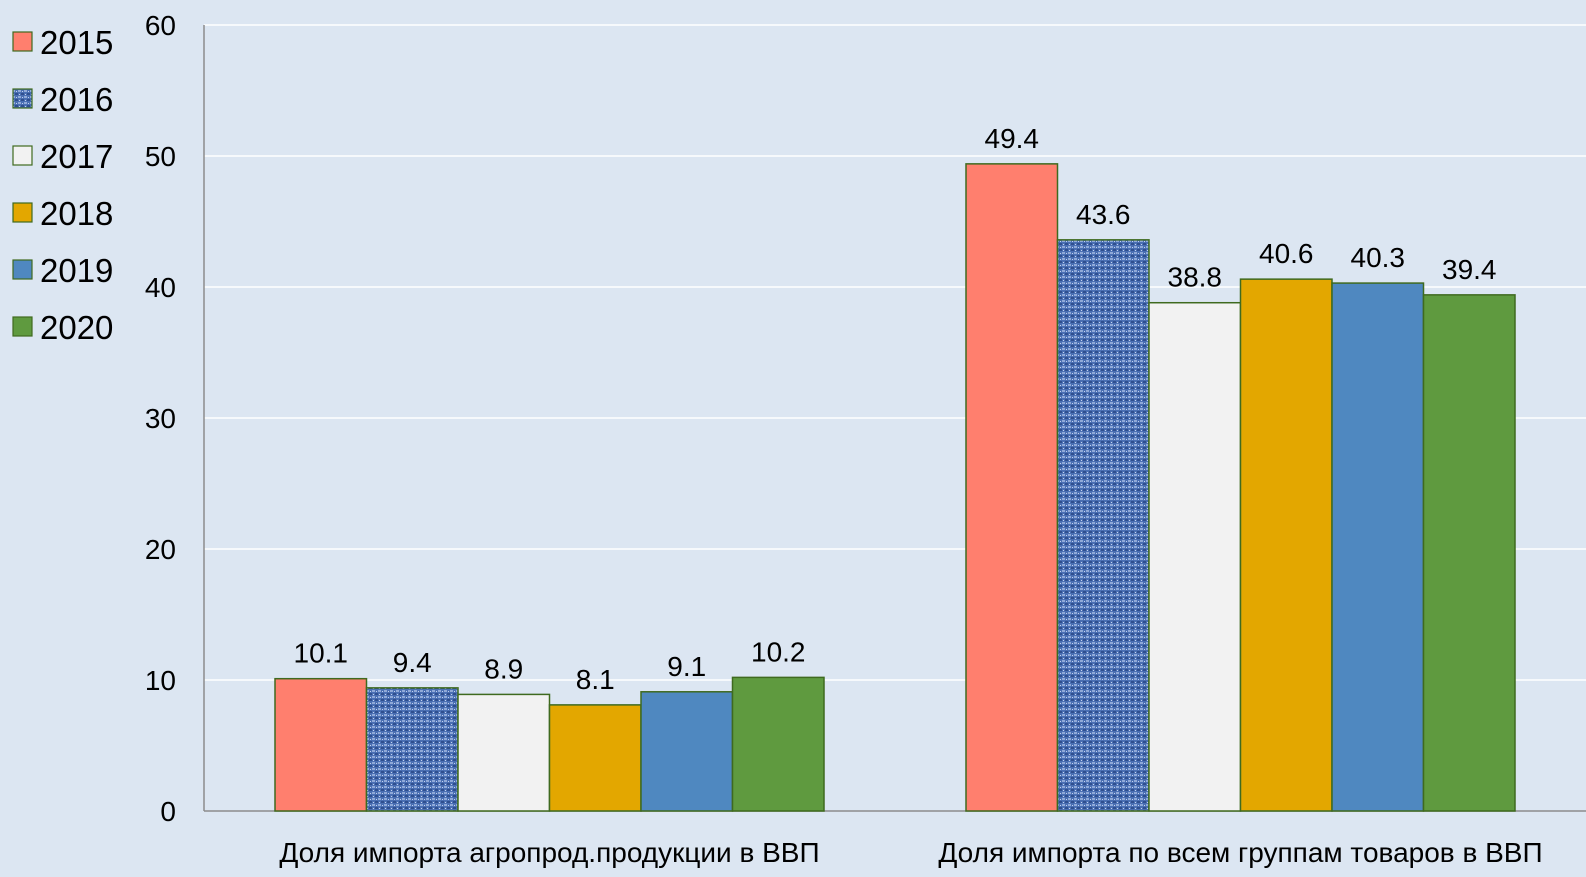  Describe the element at coordinates (76, 99) in the screenshot. I see `legend-label-2016: 2016` at that location.